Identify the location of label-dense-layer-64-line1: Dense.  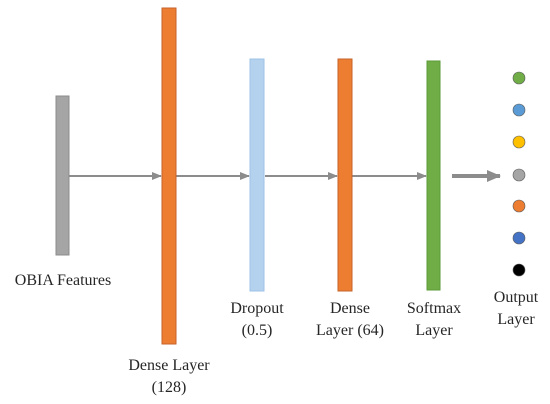
(350, 308).